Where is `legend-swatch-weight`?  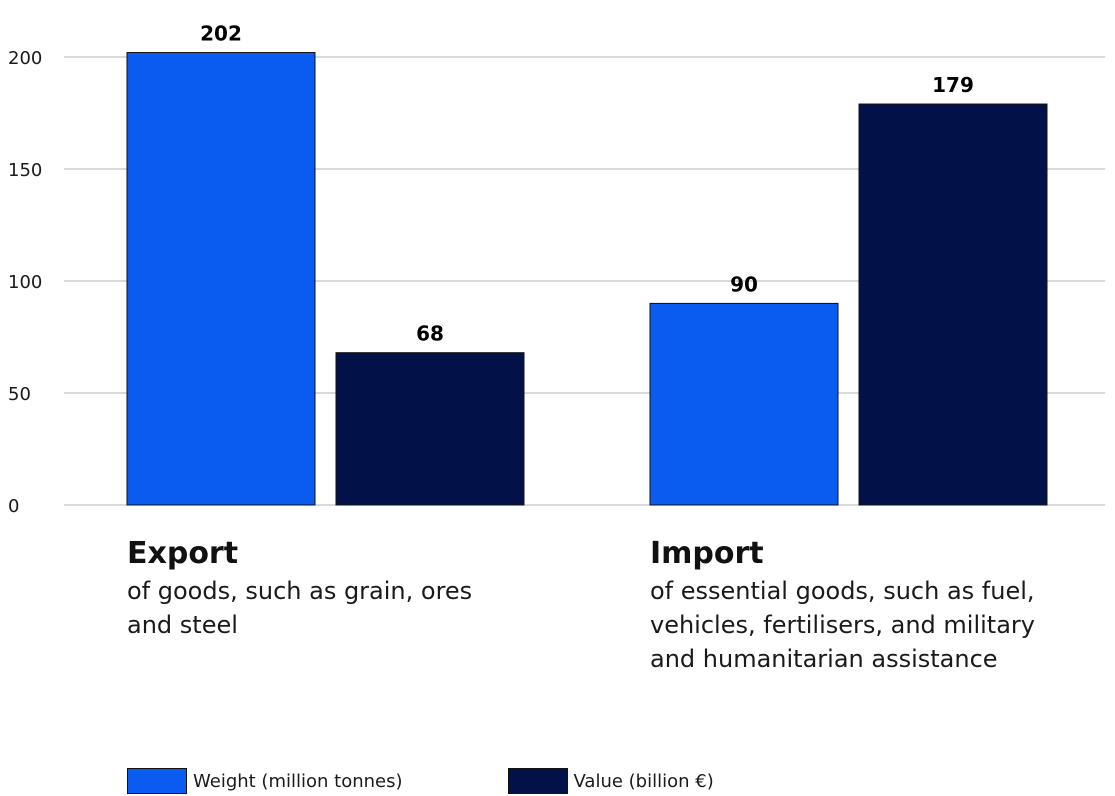
legend-swatch-weight is located at coordinates (157, 781).